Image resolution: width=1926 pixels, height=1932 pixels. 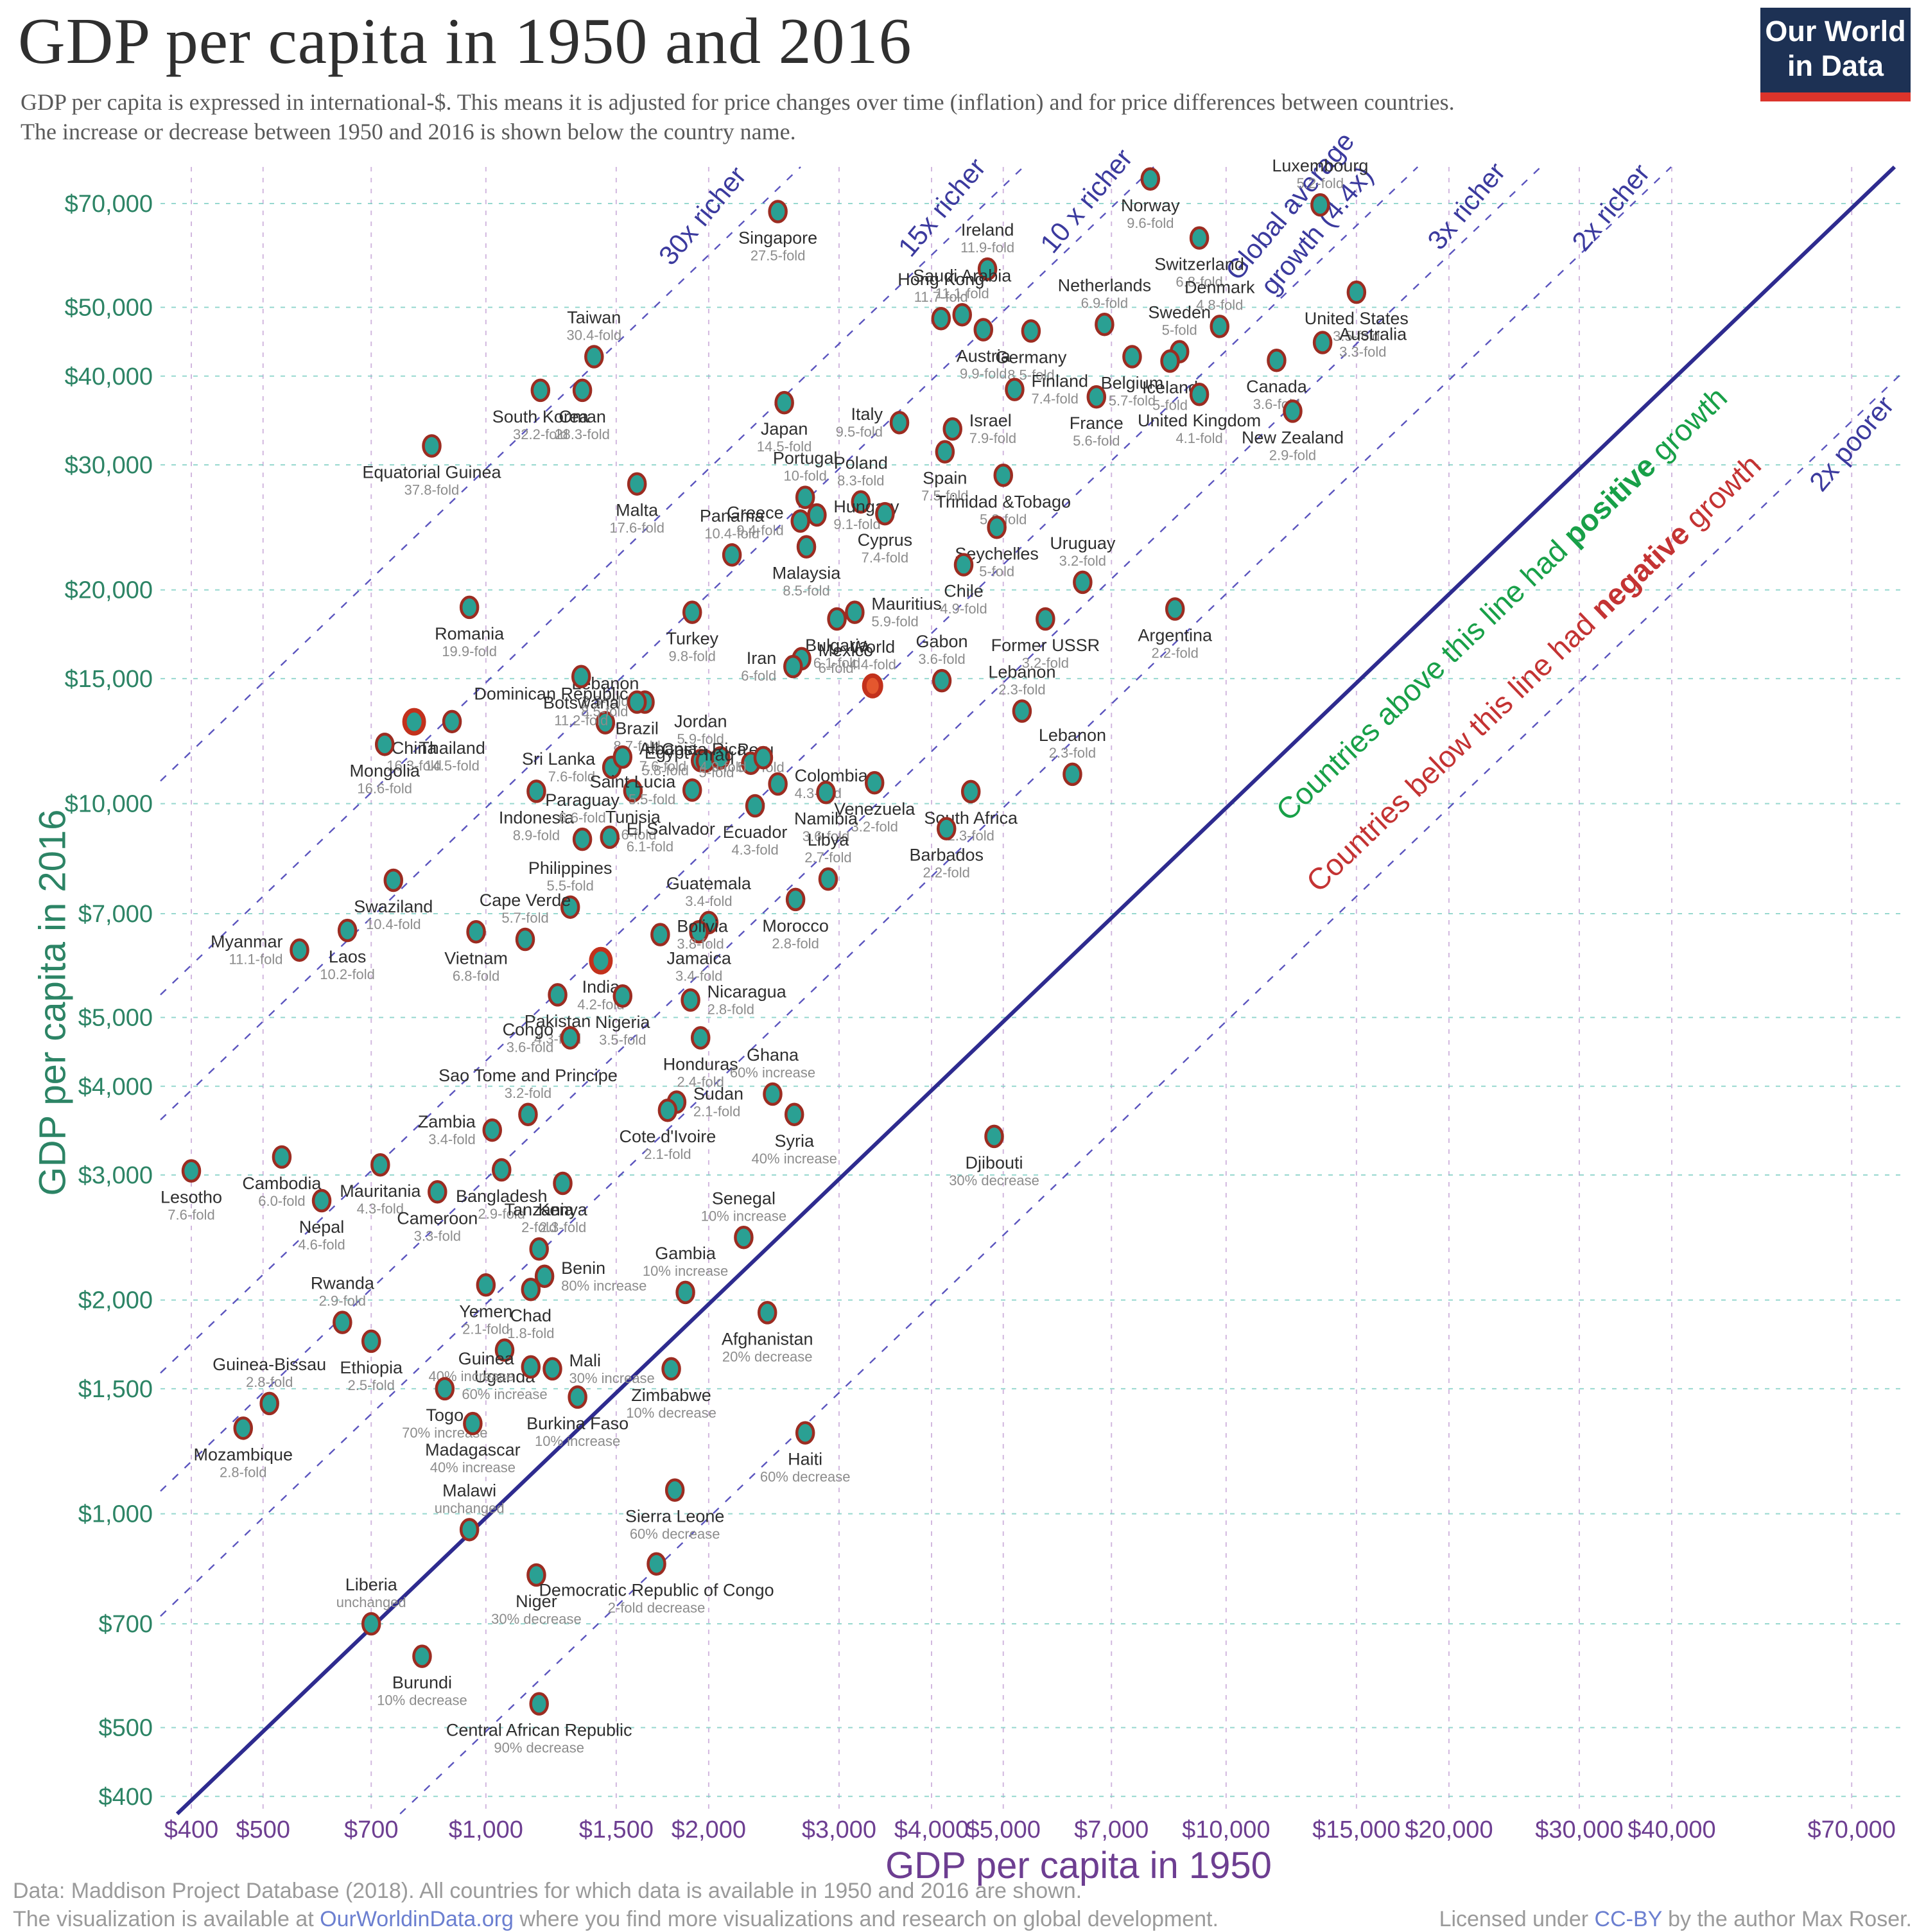 What do you see at coordinates (685, 1292) in the screenshot?
I see `data-point-gambia` at bounding box center [685, 1292].